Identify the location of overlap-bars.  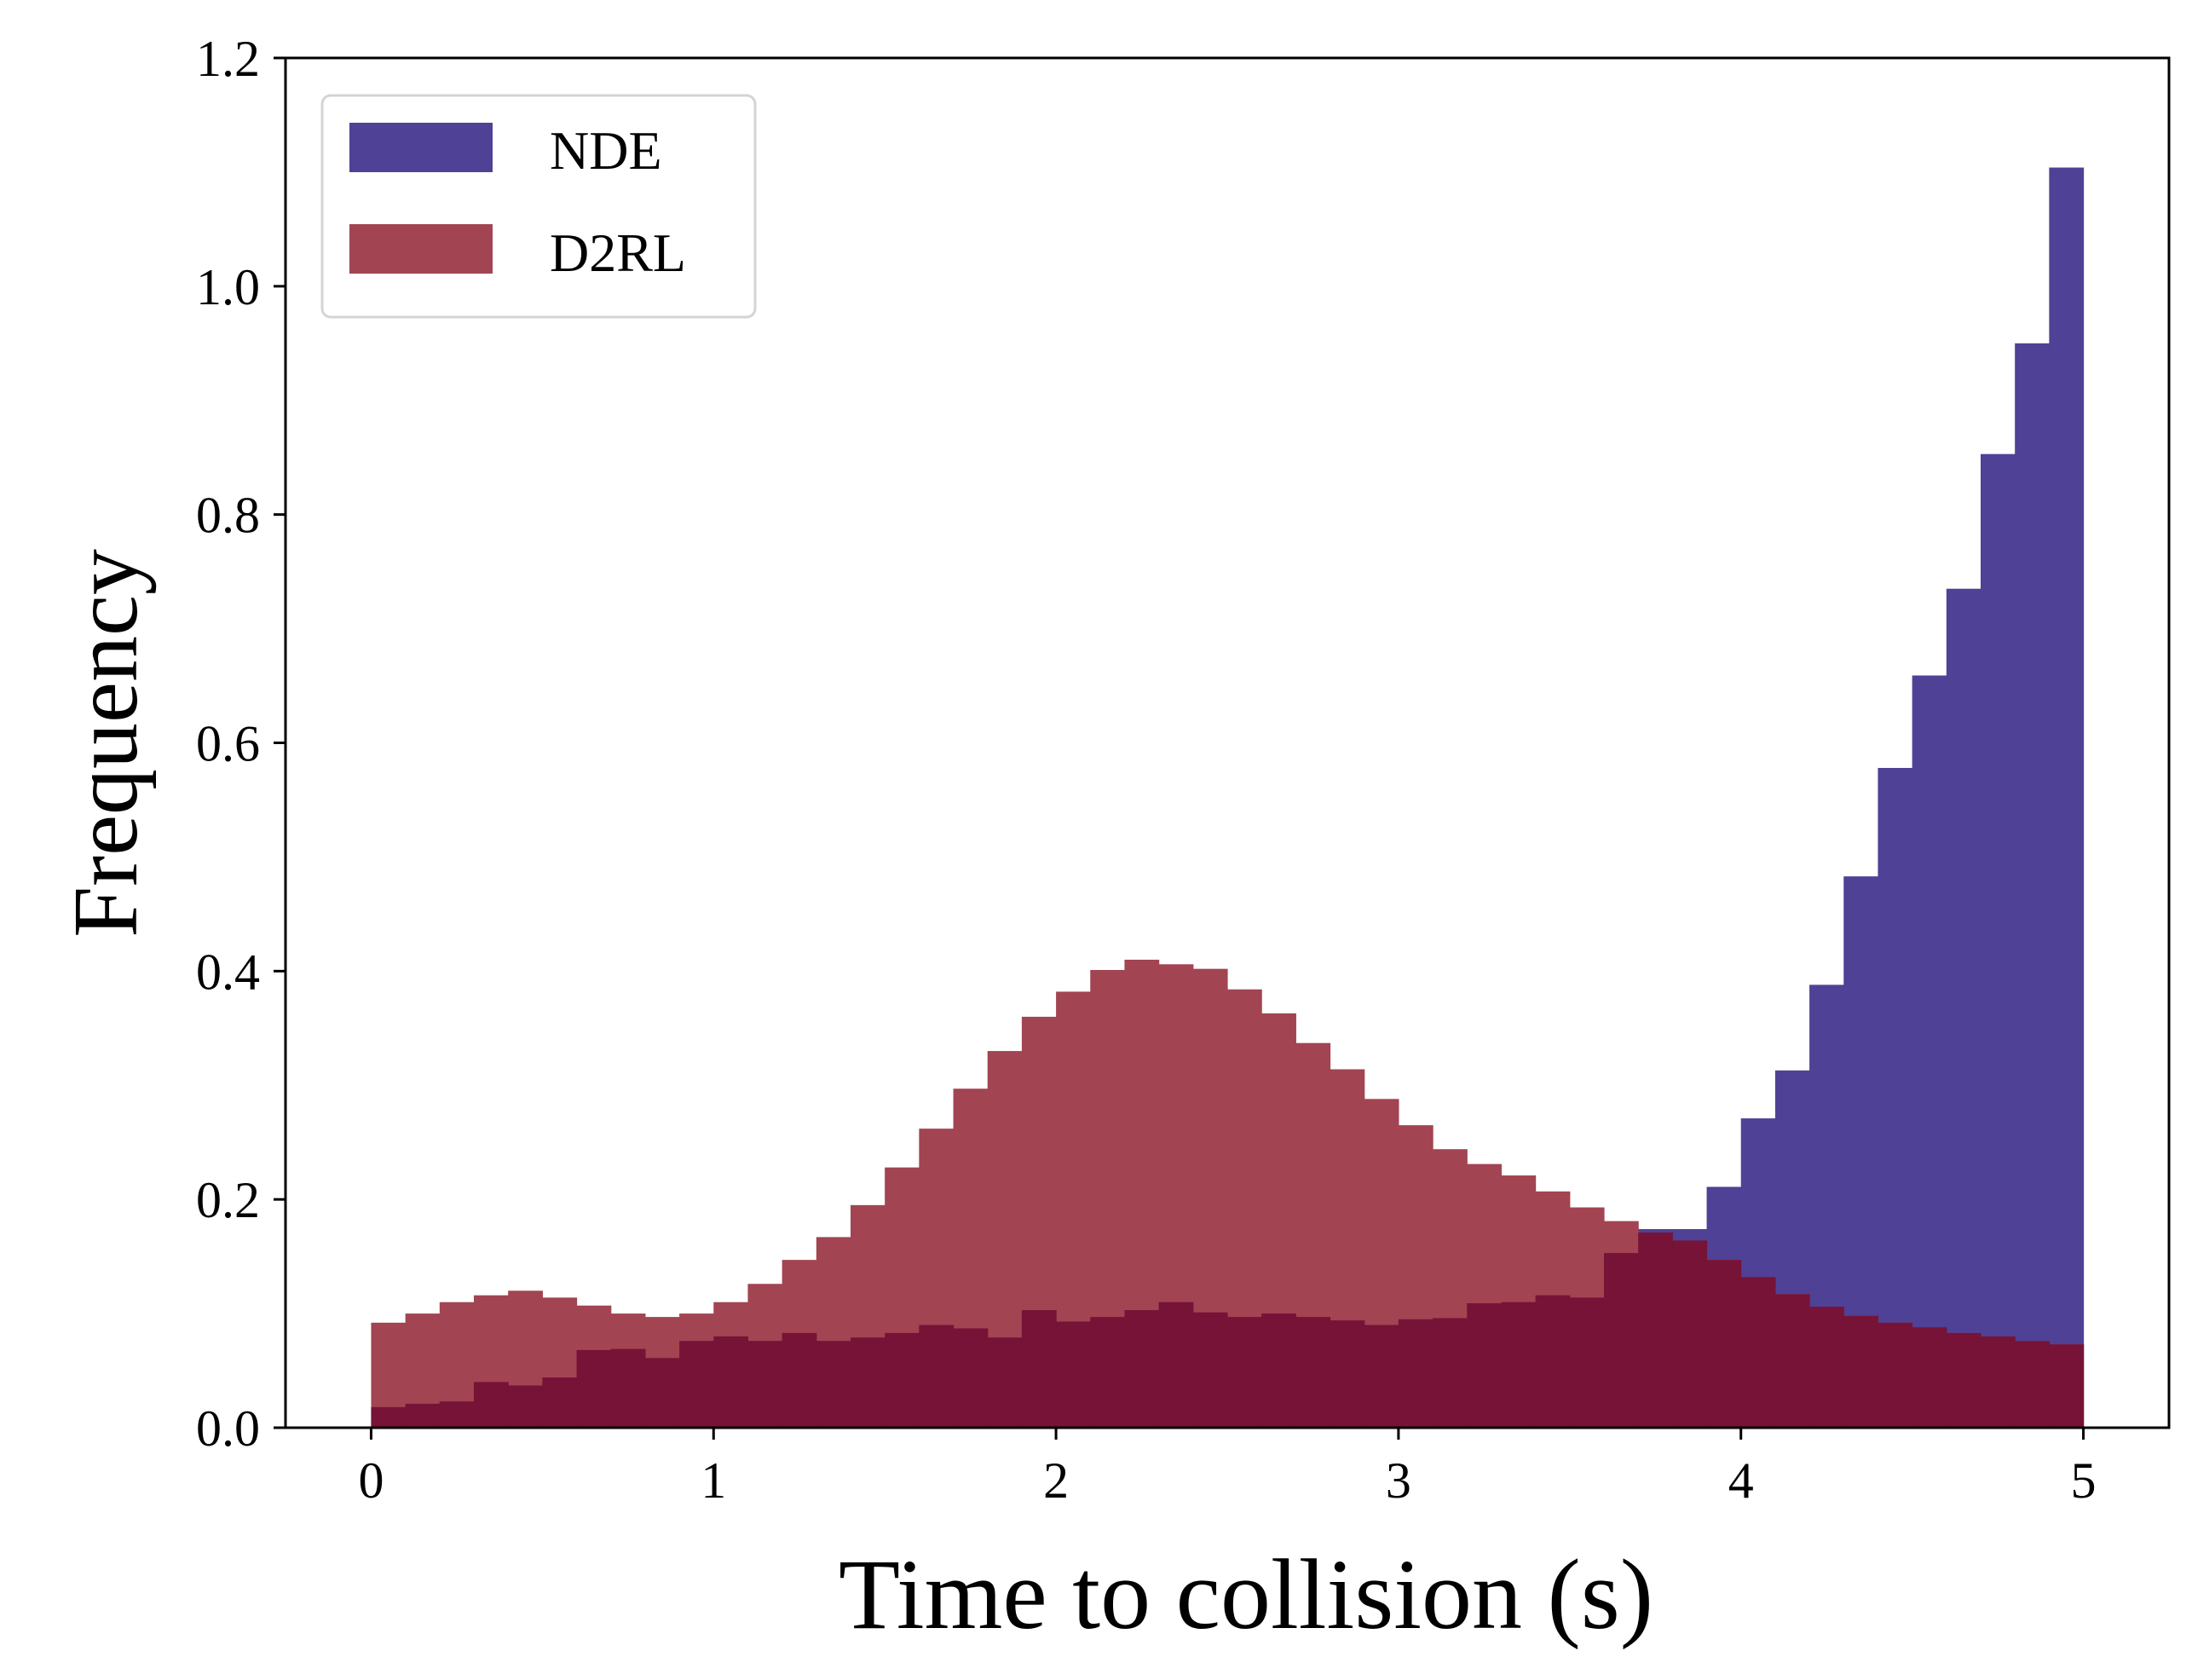
(1228, 1330).